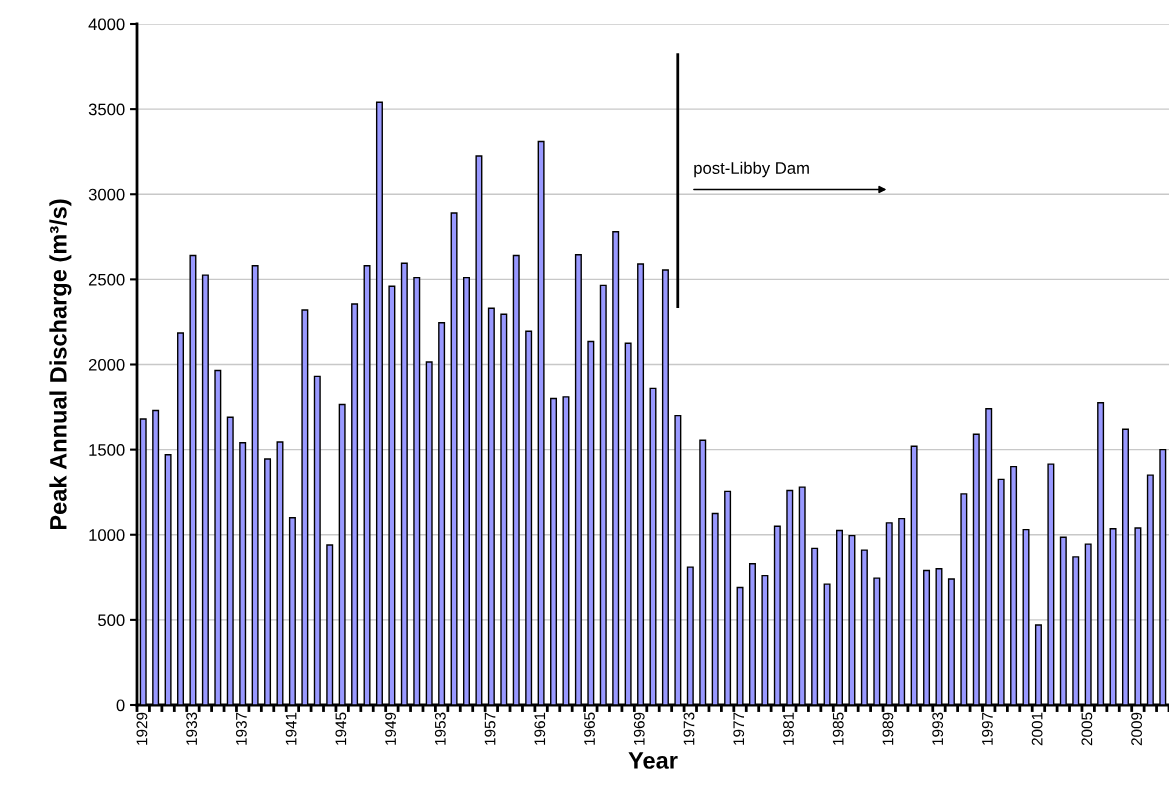  What do you see at coordinates (490, 728) in the screenshot?
I see `x-tick-label: 1957` at bounding box center [490, 728].